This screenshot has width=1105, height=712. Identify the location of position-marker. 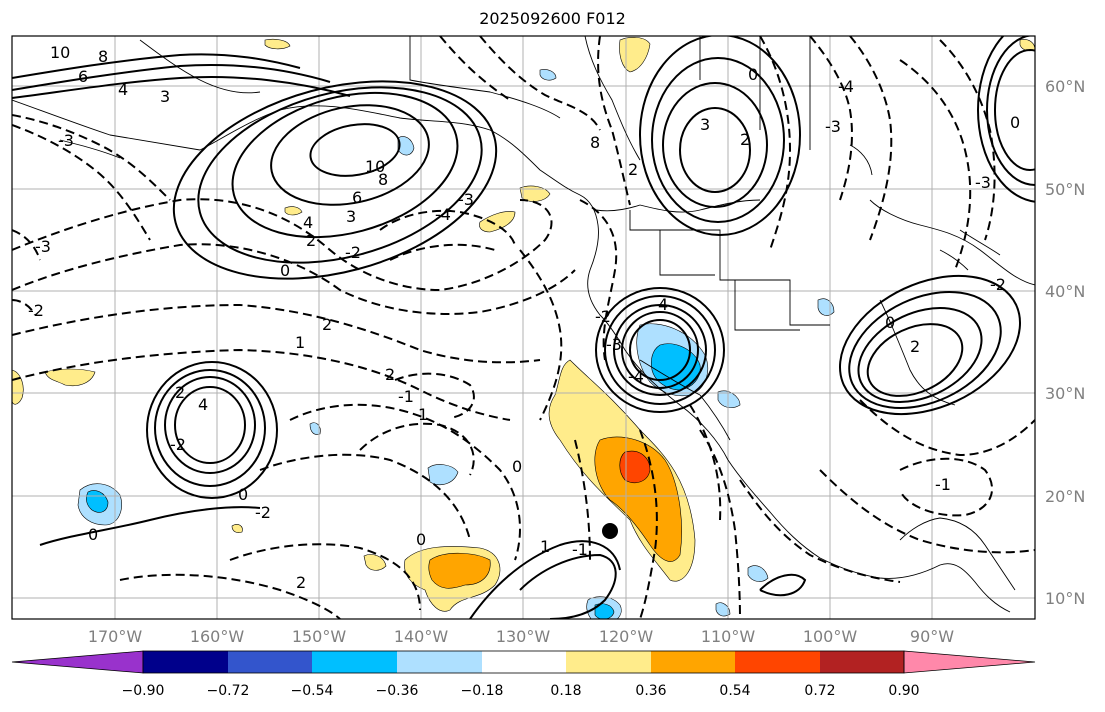
(610, 531).